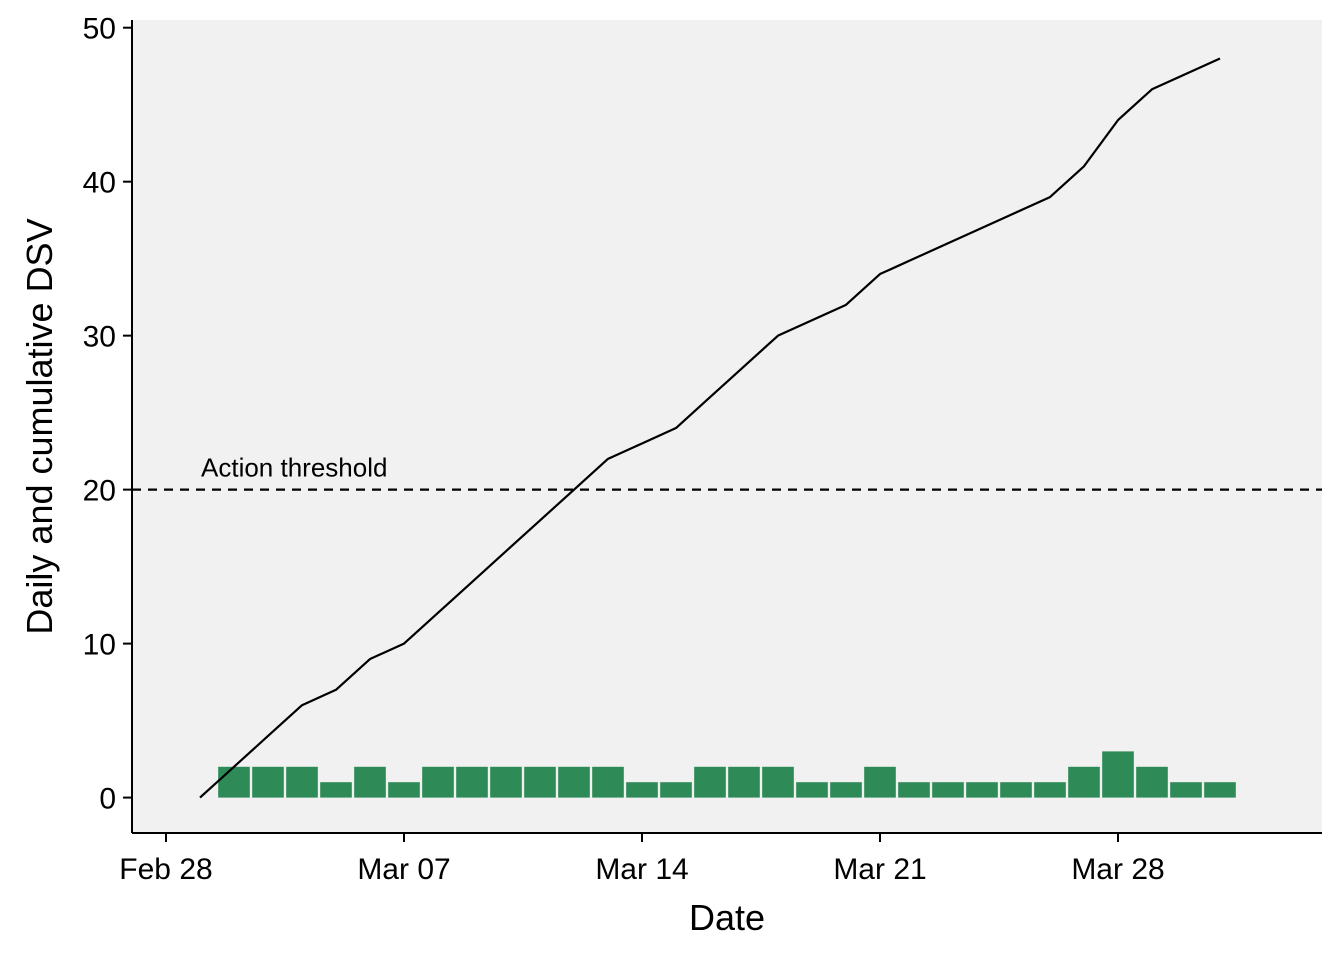 The image size is (1344, 965). I want to click on y-ticks: 0 10 20 30 40 50, so click(107, 414).